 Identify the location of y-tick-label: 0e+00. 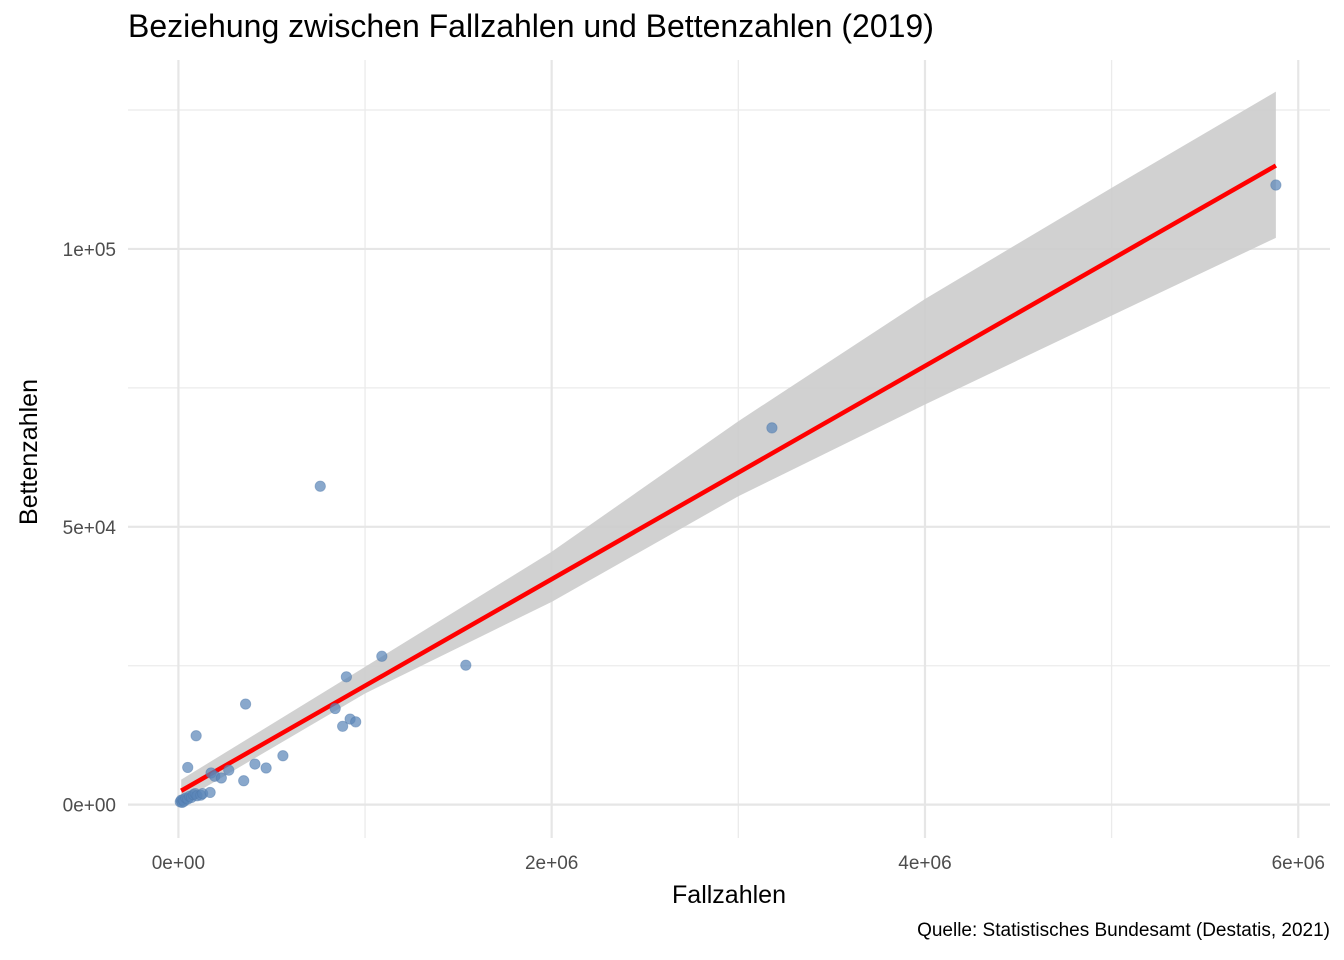
(89, 806).